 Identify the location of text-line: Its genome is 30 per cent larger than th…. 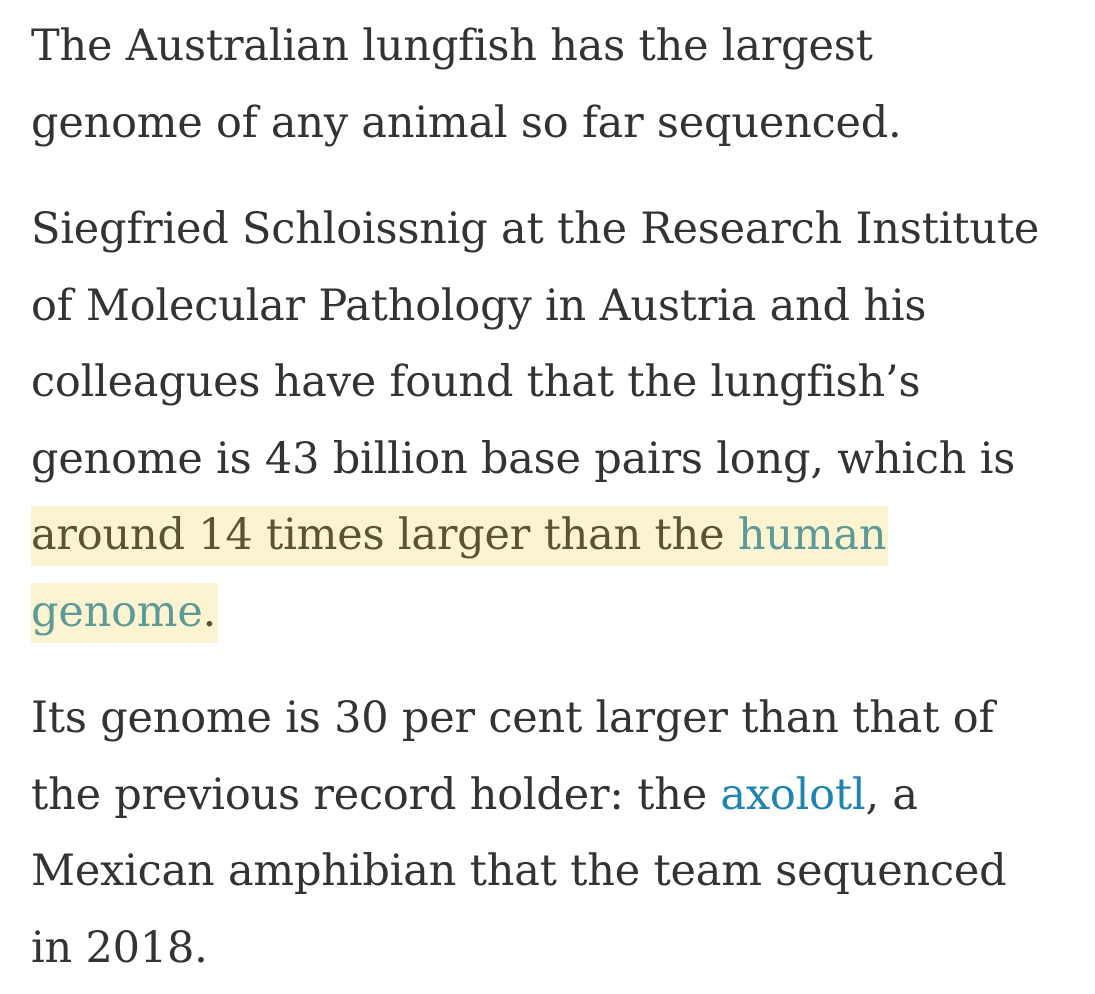
(513, 718).